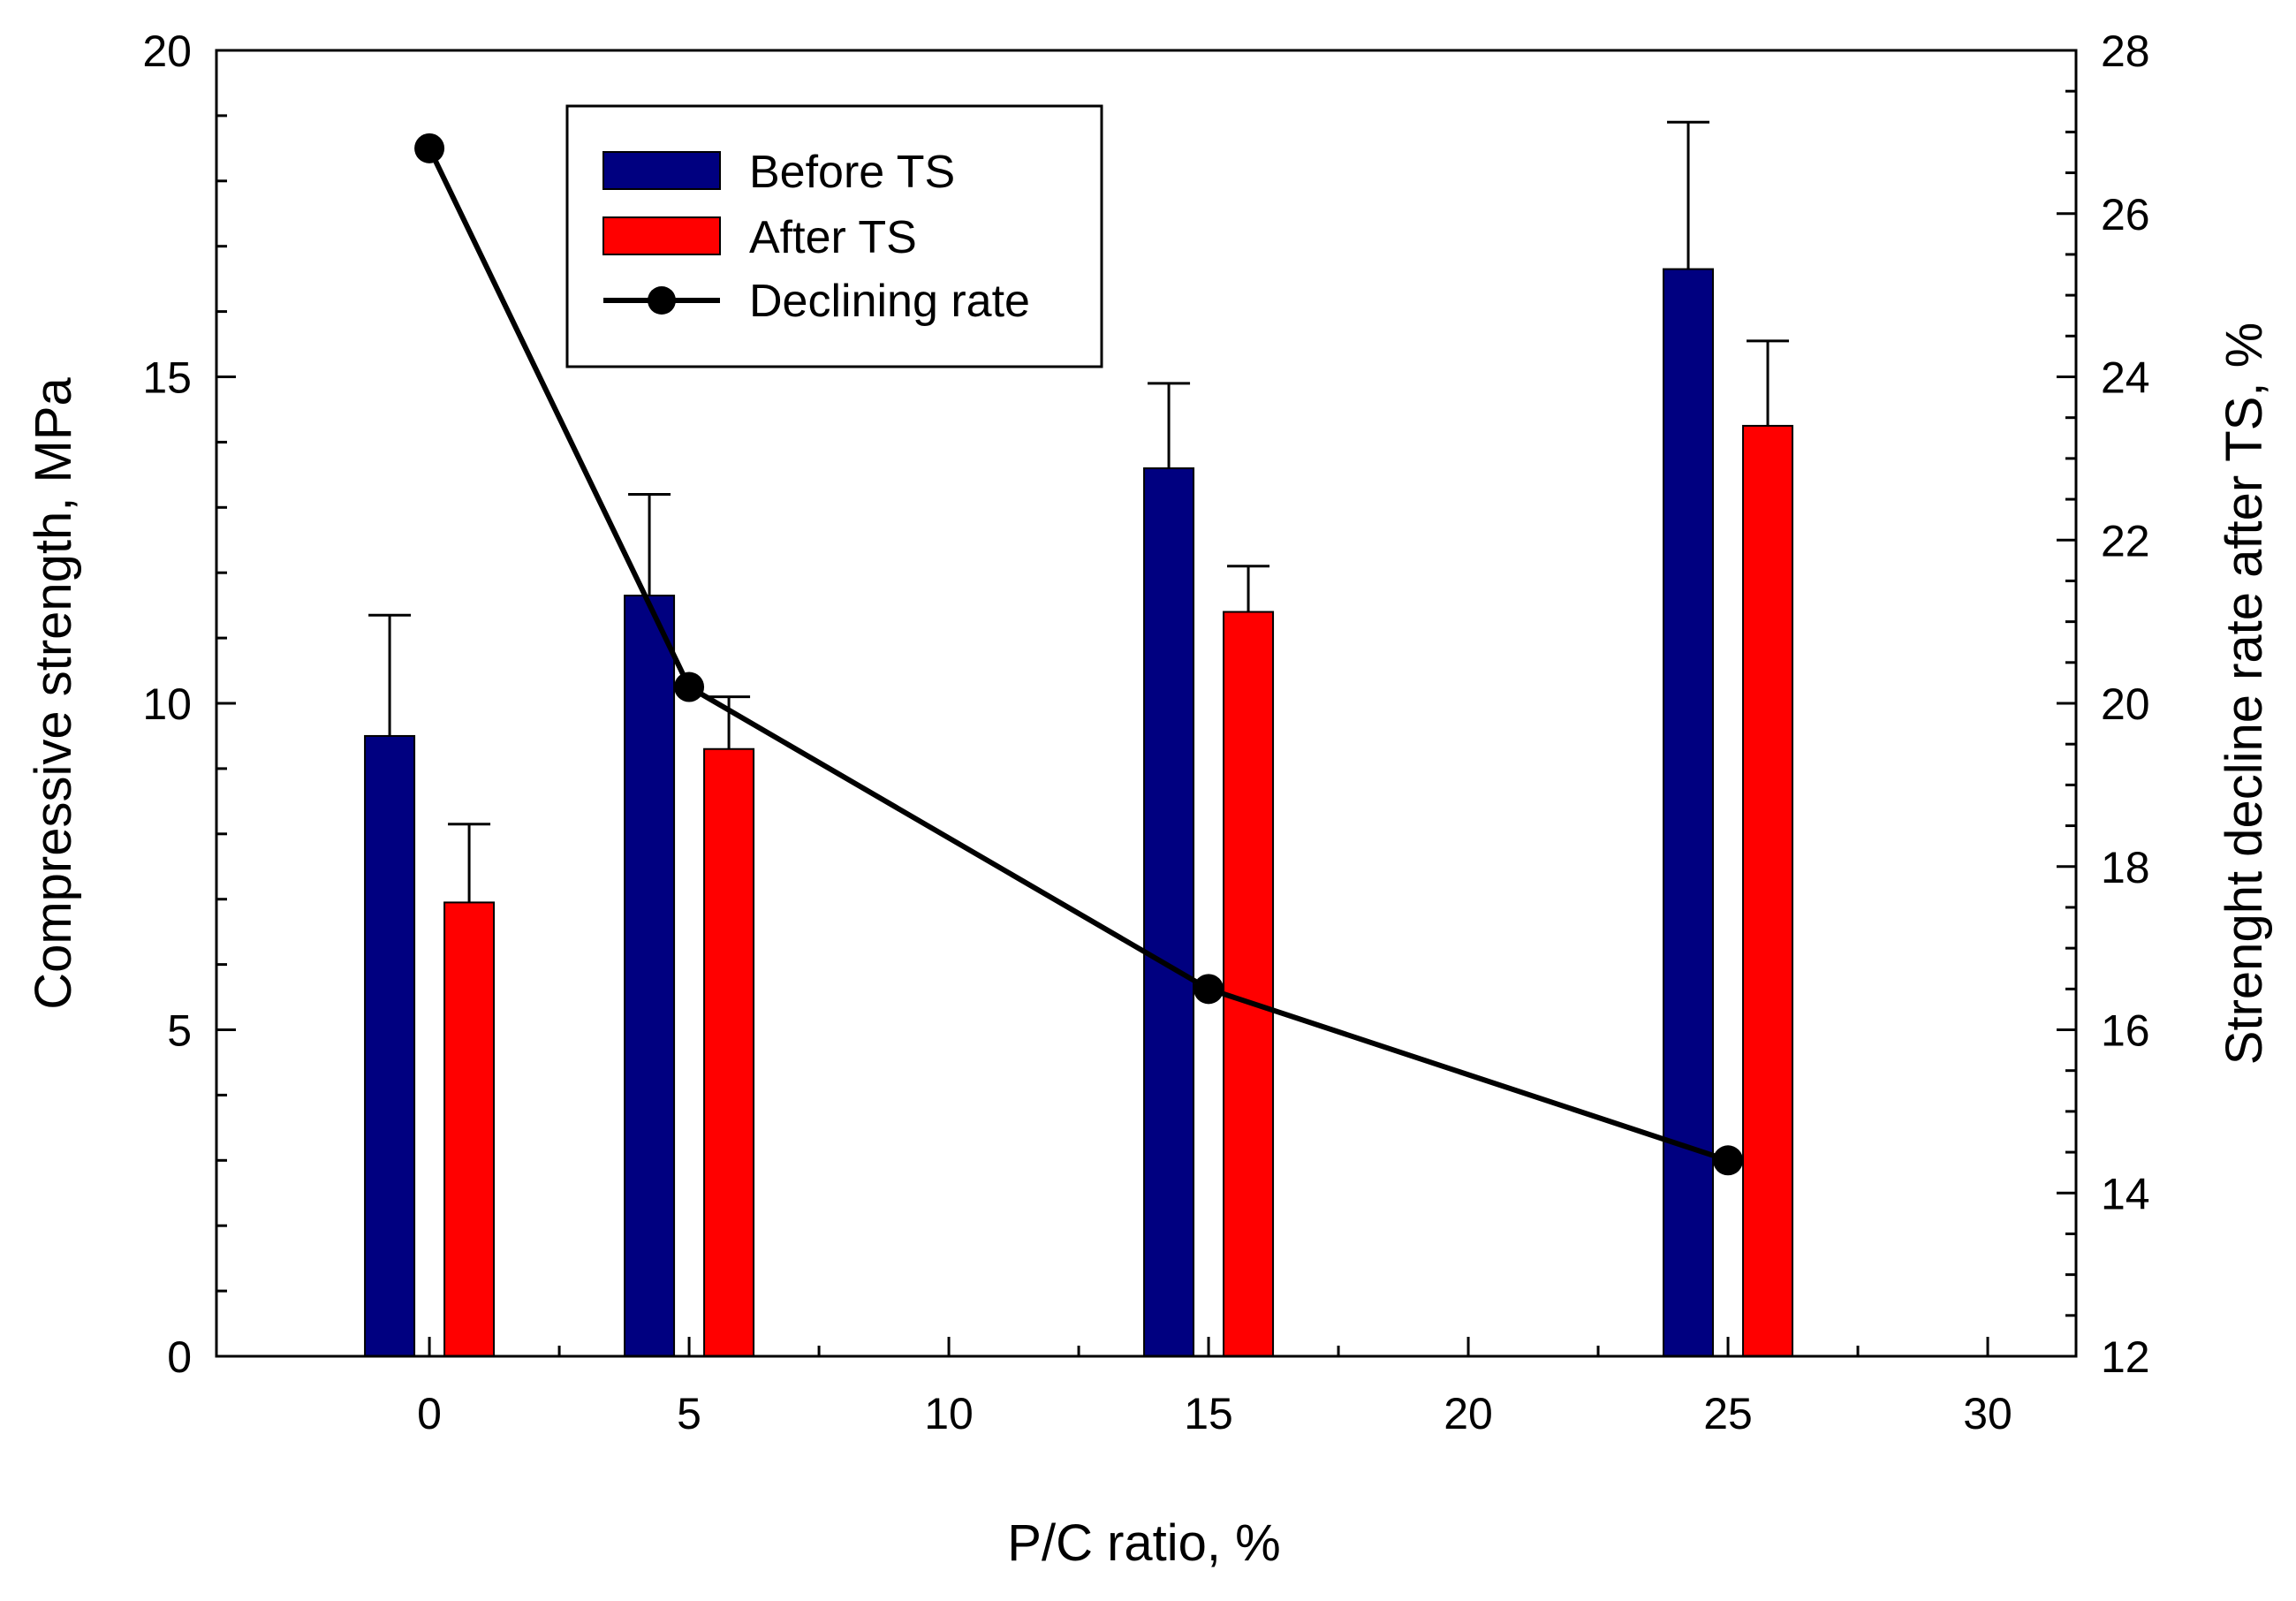  Describe the element at coordinates (949, 1413) in the screenshot. I see `x-tick-label: 10` at that location.